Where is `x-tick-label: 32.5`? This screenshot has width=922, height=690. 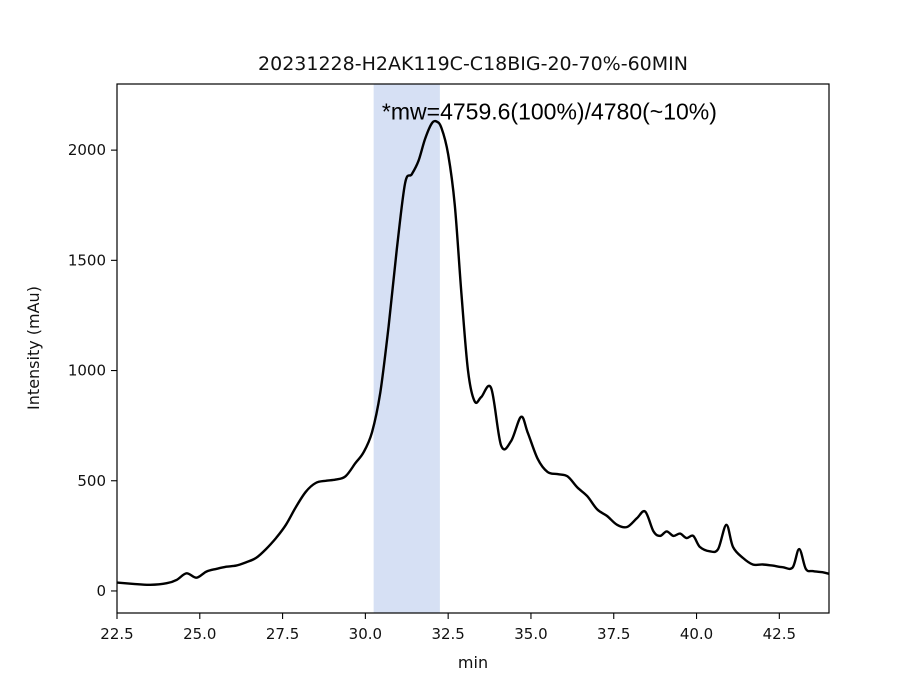
x-tick-label: 32.5 is located at coordinates (447, 634).